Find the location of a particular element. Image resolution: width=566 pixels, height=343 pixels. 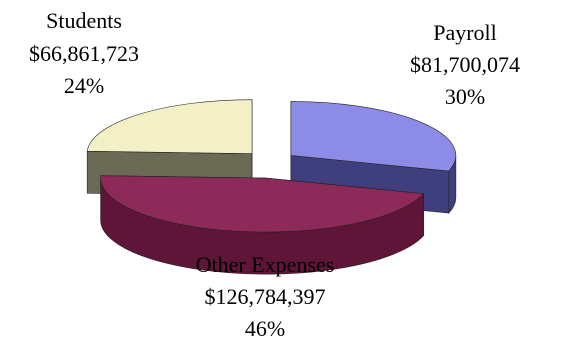

pie-slice-payroll is located at coordinates (373, 136).